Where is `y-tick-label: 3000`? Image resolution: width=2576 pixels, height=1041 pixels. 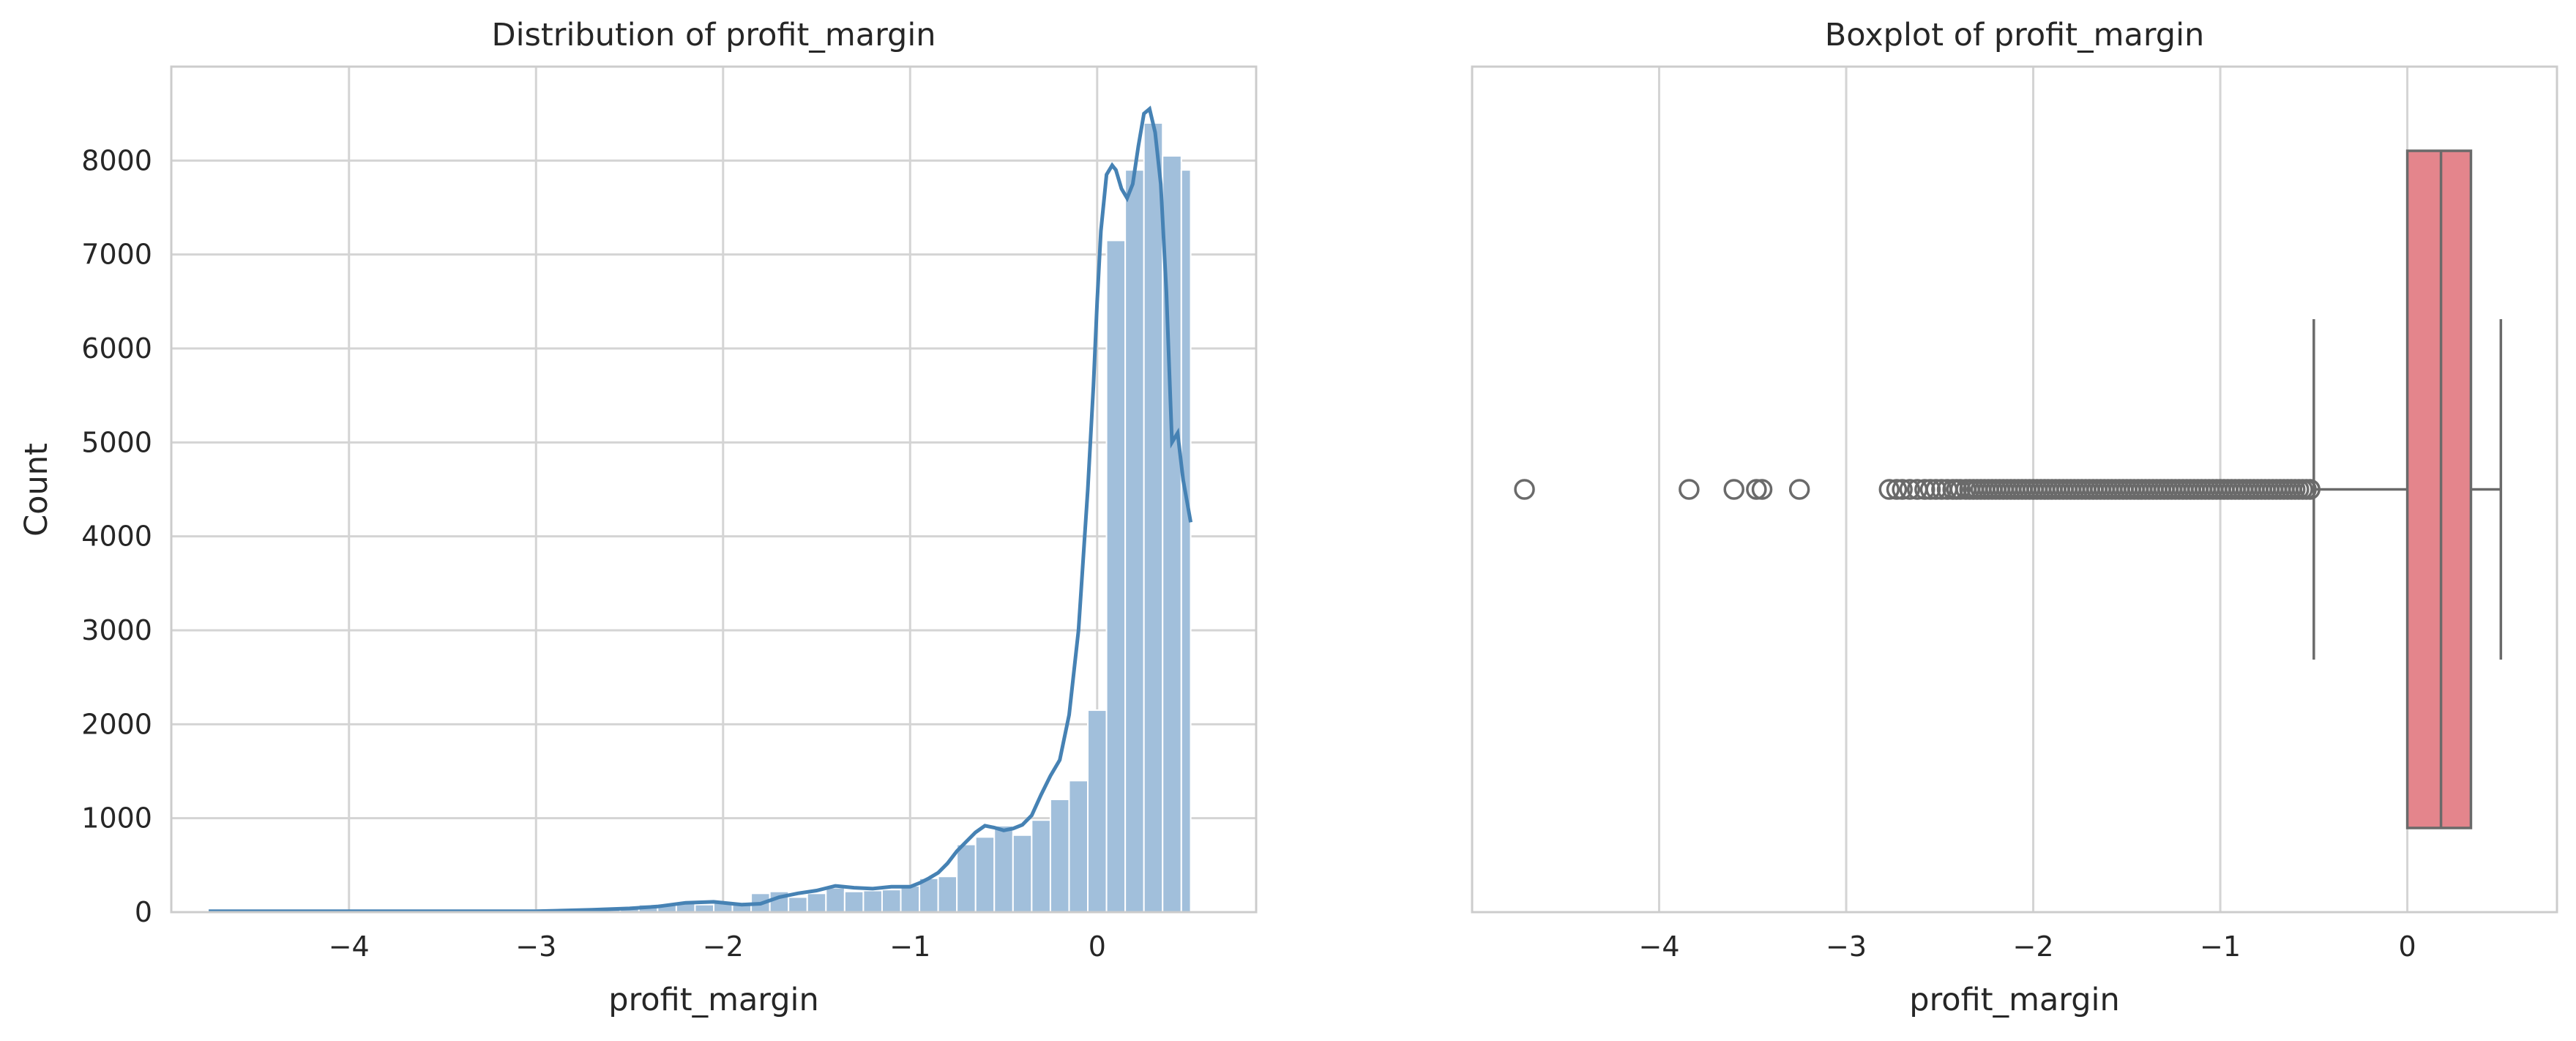
y-tick-label: 3000 is located at coordinates (116, 630).